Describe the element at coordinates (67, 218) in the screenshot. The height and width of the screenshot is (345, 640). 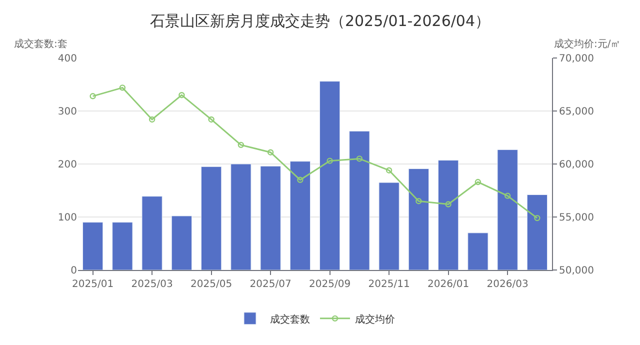
I see `y-tick-label: 100` at that location.